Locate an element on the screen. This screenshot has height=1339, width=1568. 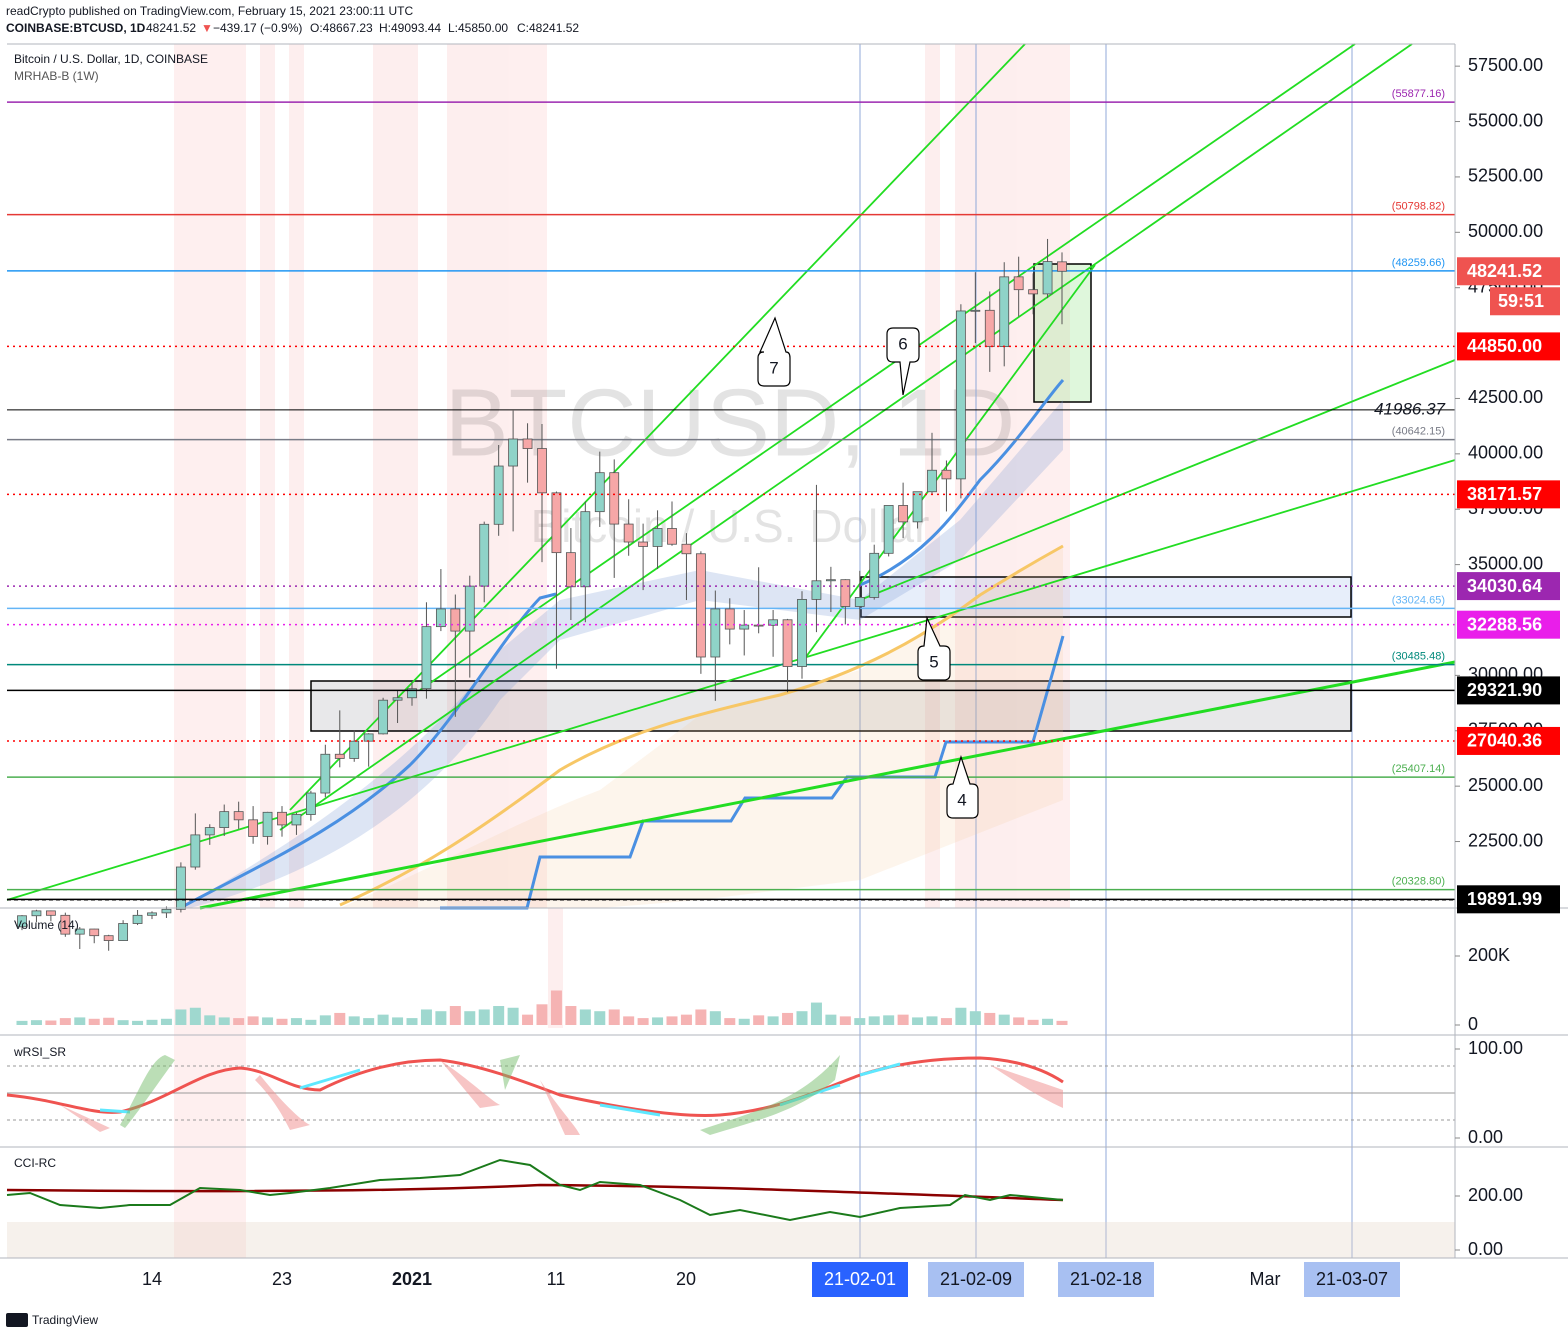
x-tick-label: 20 is located at coordinates (686, 1279).